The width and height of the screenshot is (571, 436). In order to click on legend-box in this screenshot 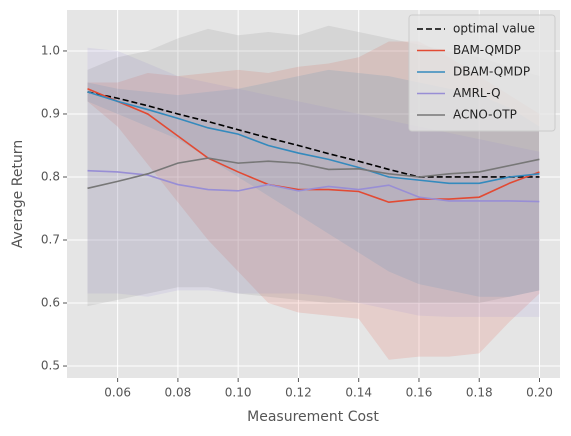, I will do `click(482, 73)`.